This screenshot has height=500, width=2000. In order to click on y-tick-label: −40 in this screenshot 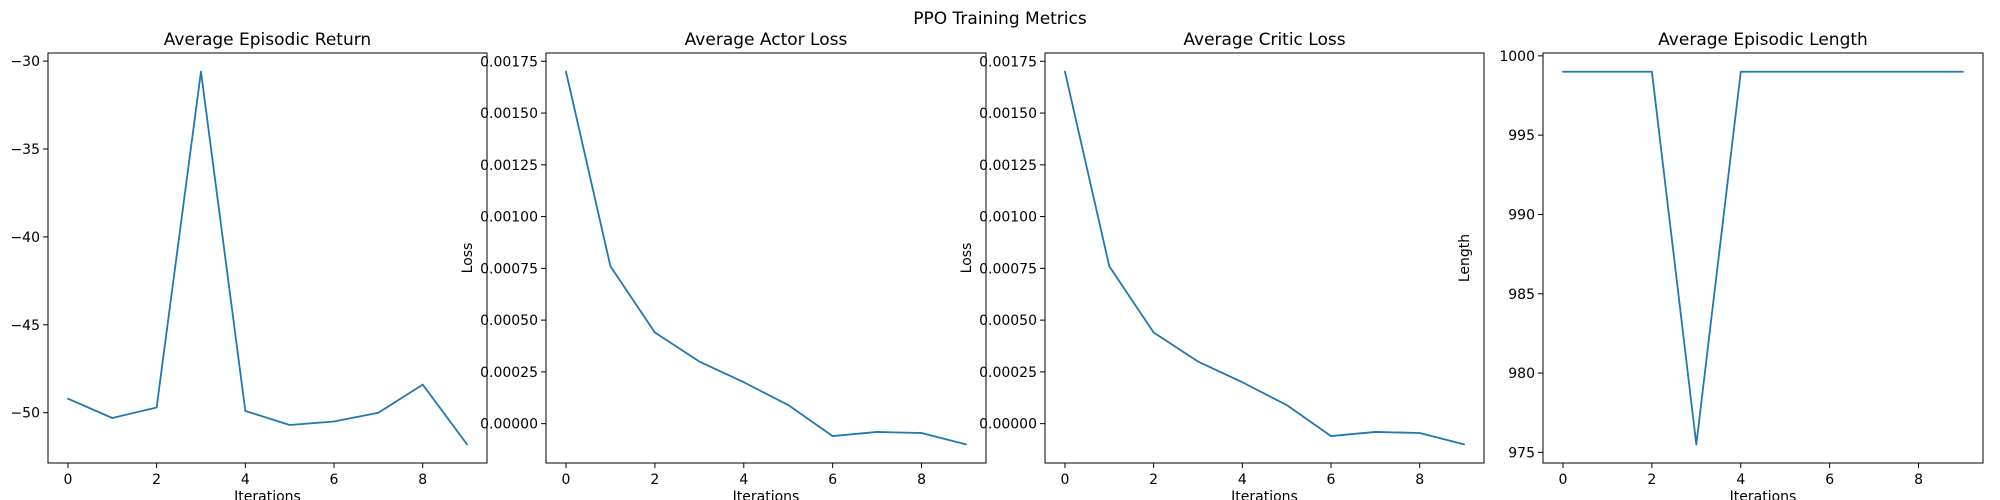, I will do `click(25, 238)`.